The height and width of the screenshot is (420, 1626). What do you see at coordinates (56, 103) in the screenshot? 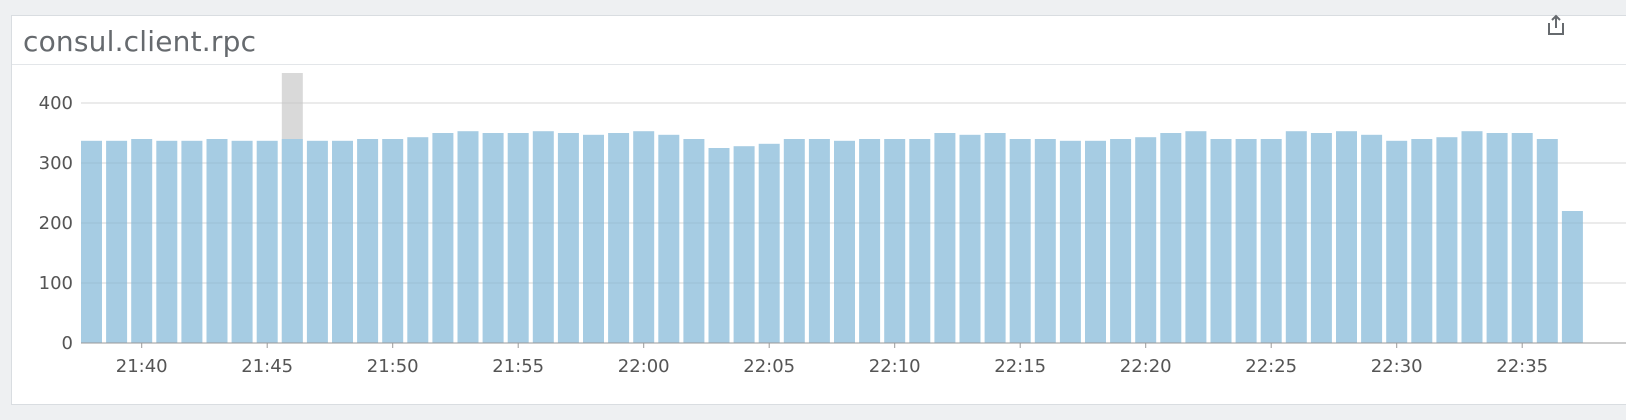
I see `y-tick-label: 400` at bounding box center [56, 103].